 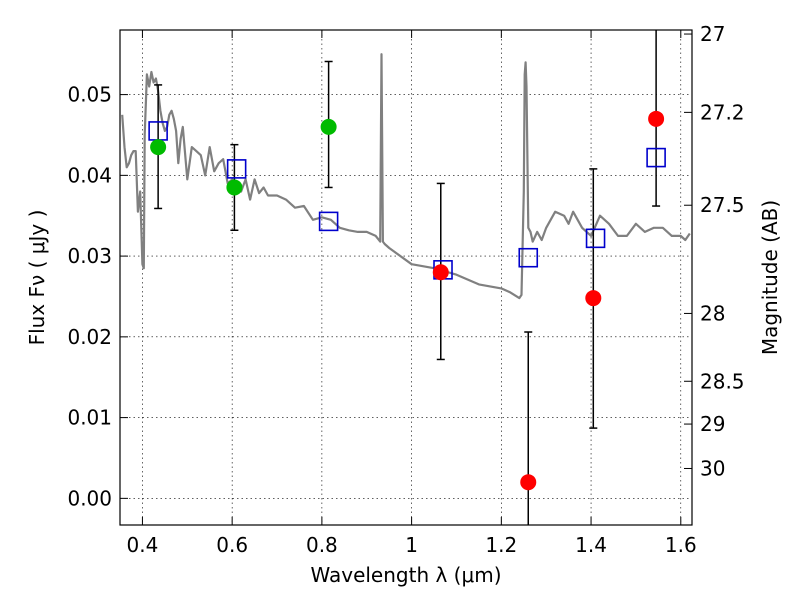 What do you see at coordinates (712, 424) in the screenshot?
I see `y2-tick-label: 29` at bounding box center [712, 424].